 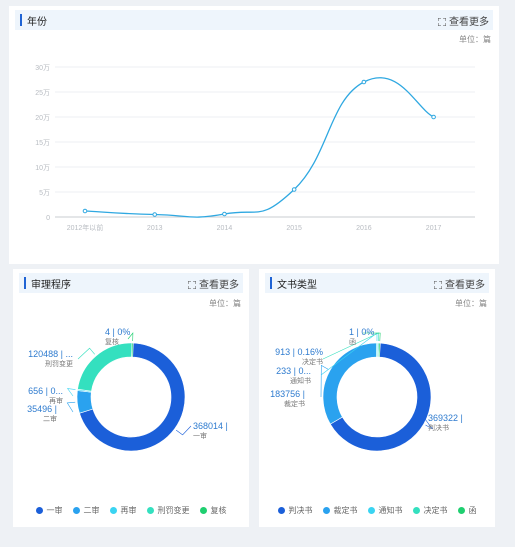 I want to click on x-tick-label: 2015, so click(x=294, y=228).